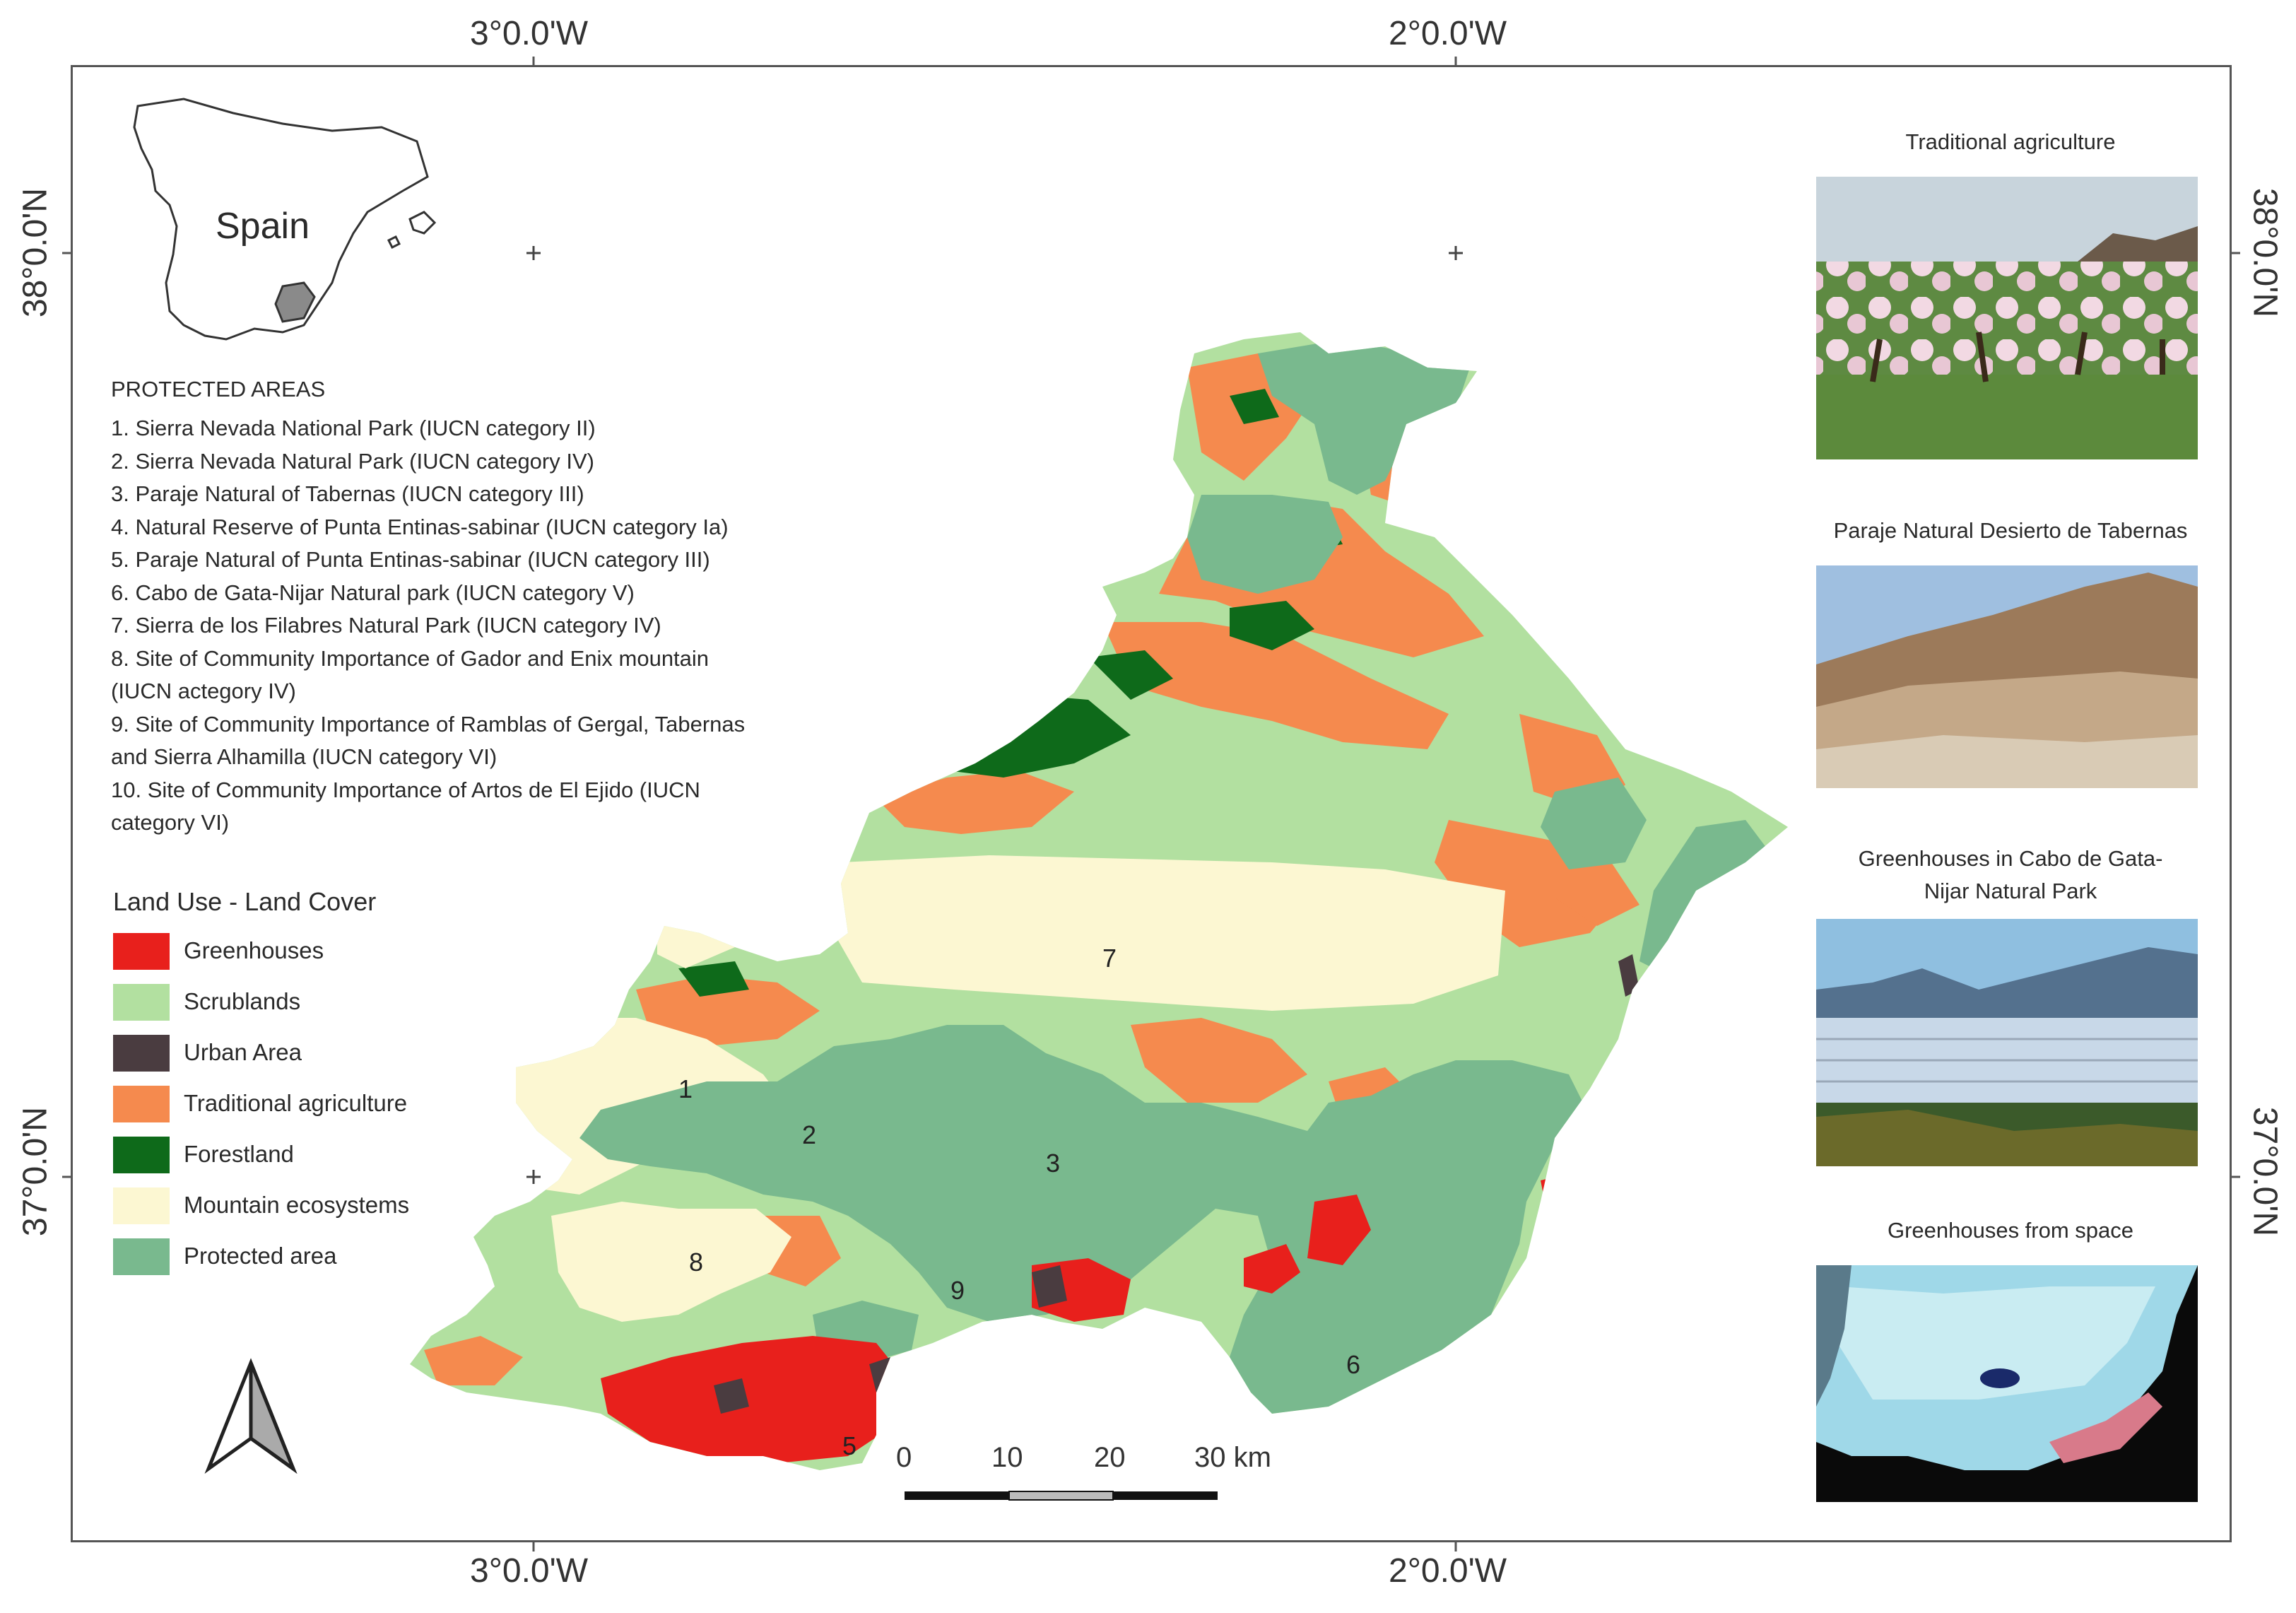  I want to click on photo-title-tabernas: Paraje Natural Desierto de Tabernas, so click(2010, 531).